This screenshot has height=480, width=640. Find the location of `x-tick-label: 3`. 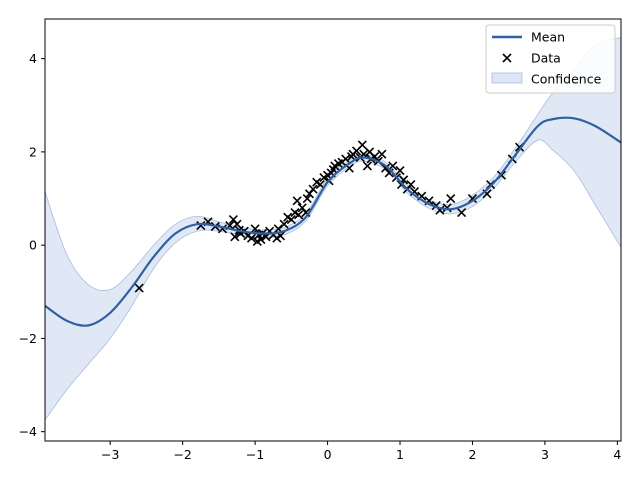

x-tick-label: 3 is located at coordinates (545, 454).